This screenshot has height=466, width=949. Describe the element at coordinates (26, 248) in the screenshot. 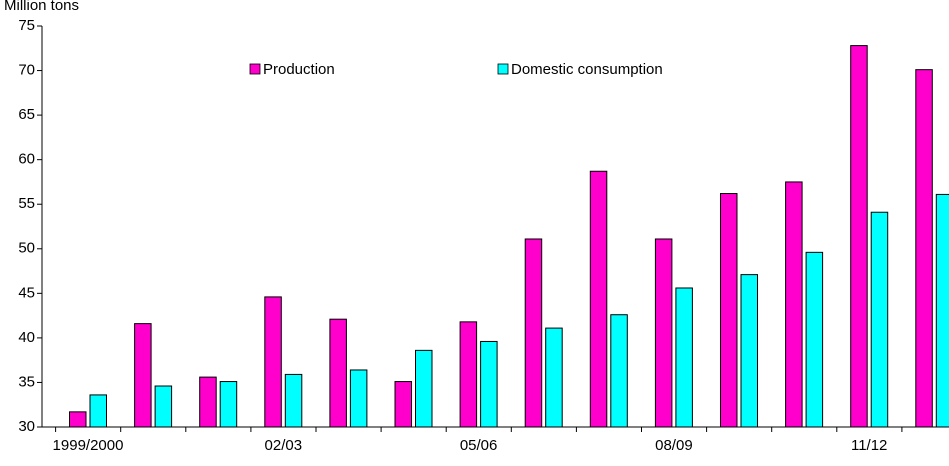

I see `y-tick-label: 50` at that location.